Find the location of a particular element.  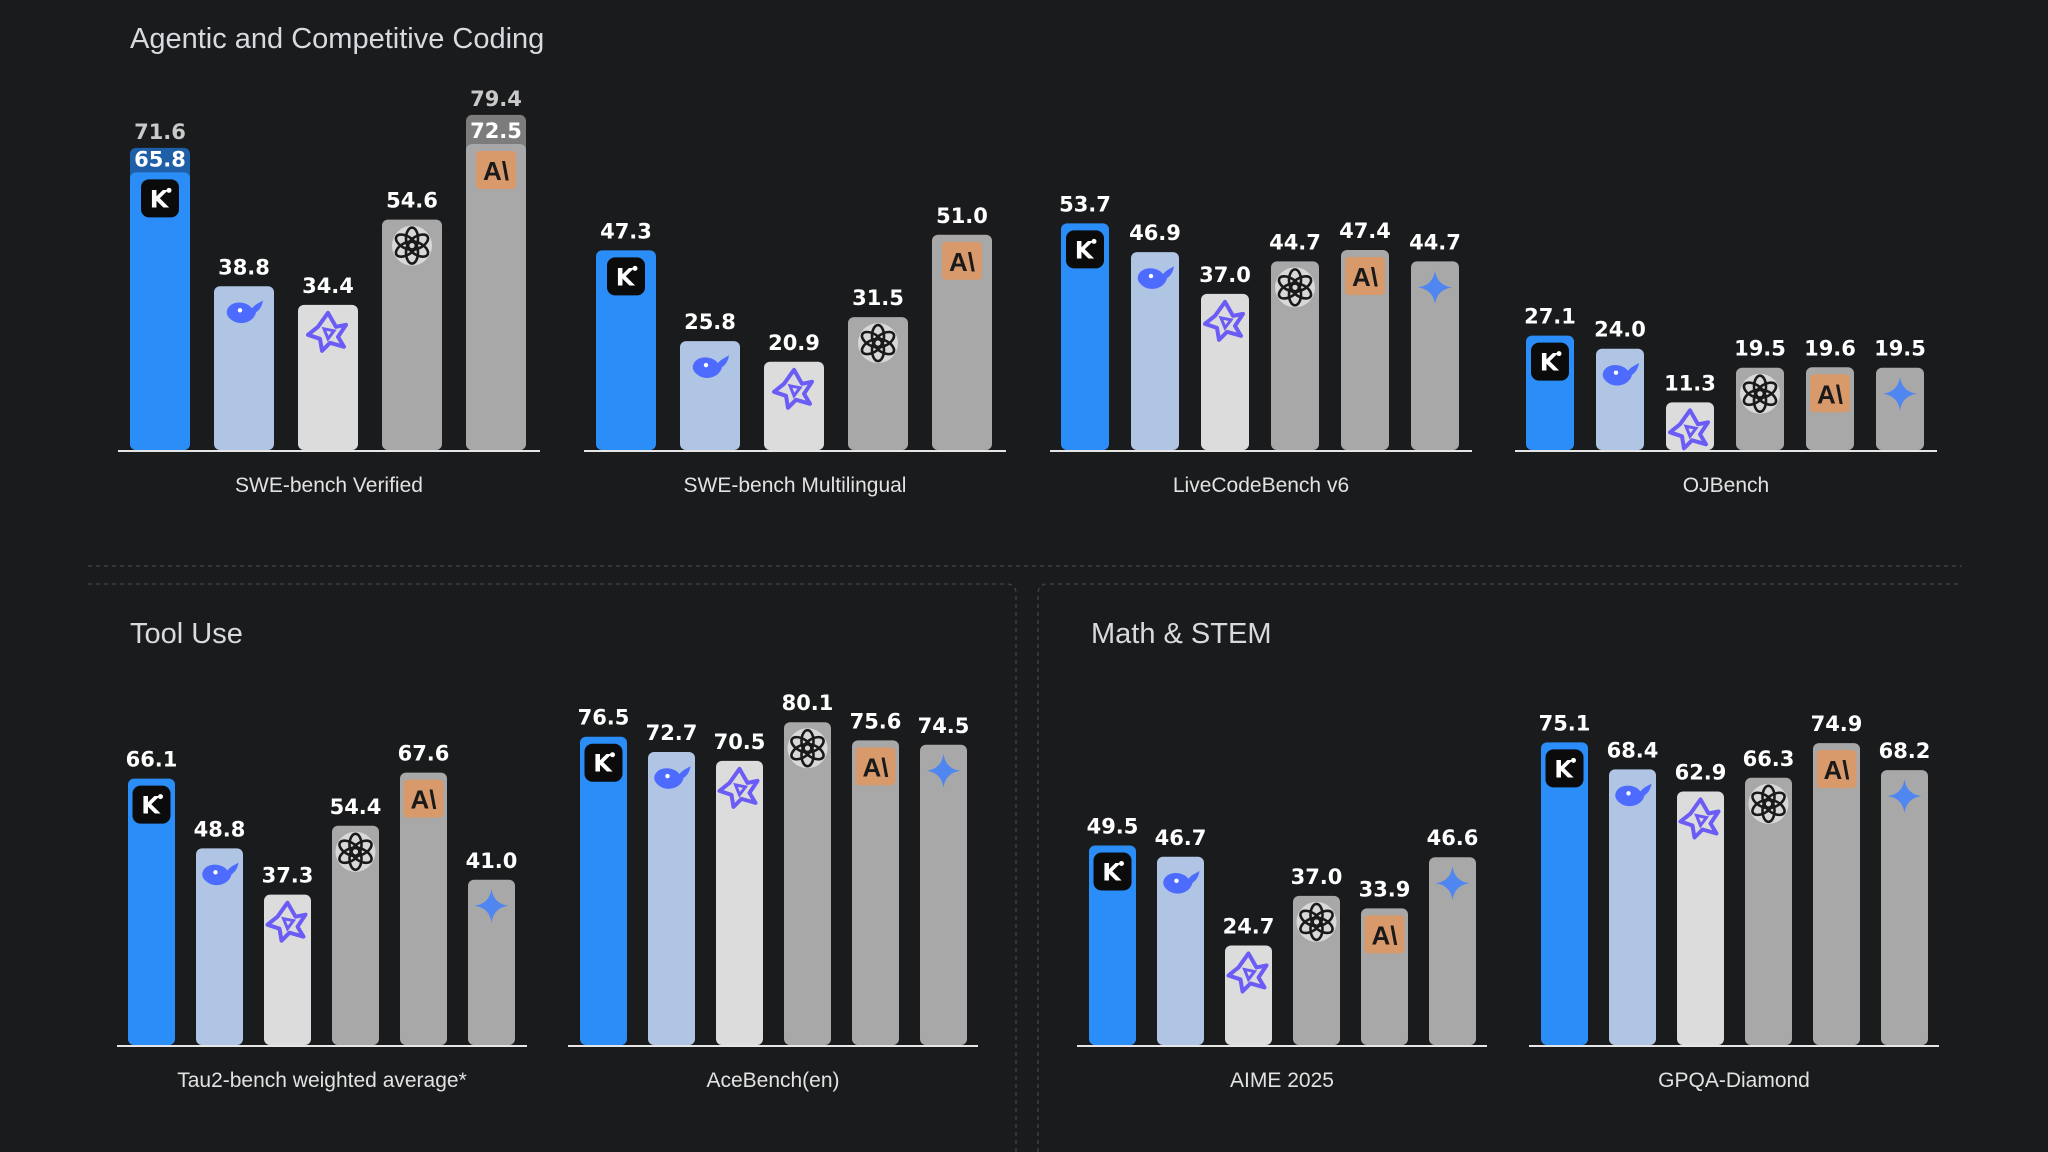

value-label: 67.6 is located at coordinates (424, 754).